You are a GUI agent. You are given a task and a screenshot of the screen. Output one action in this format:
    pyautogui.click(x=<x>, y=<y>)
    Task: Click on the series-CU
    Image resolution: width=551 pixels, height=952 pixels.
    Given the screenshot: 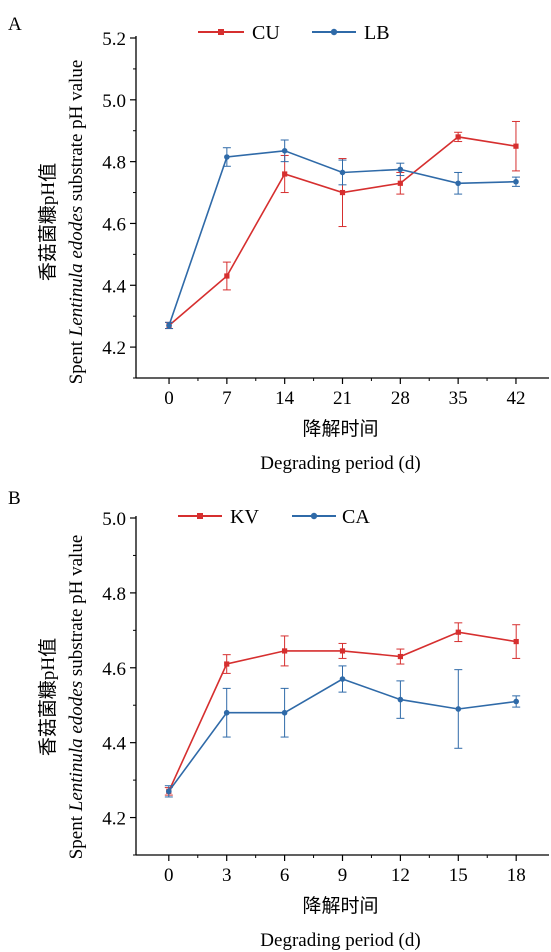 What is the action you would take?
    pyautogui.click(x=342, y=225)
    